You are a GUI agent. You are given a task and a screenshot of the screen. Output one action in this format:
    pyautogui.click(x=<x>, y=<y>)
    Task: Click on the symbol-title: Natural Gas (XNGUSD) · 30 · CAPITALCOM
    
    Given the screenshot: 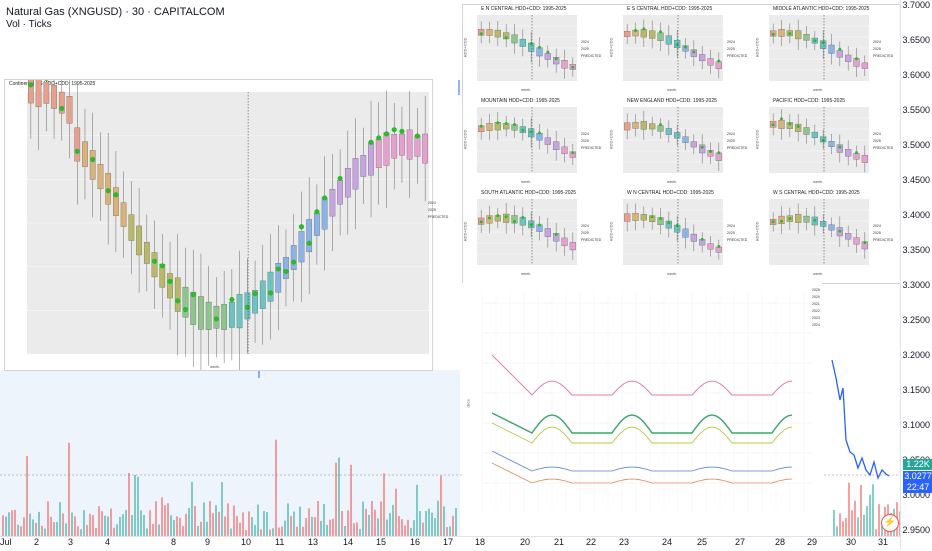 What is the action you would take?
    pyautogui.click(x=115, y=12)
    